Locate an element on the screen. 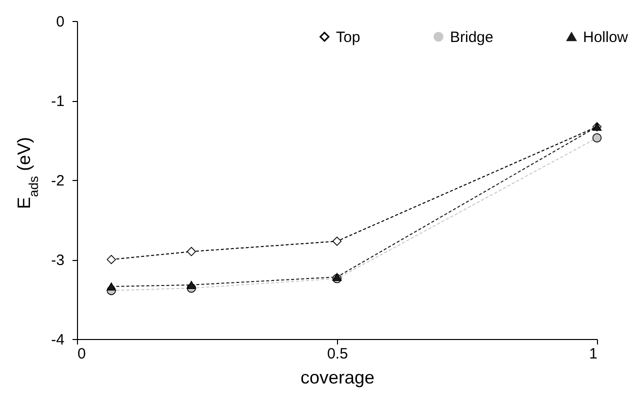 The width and height of the screenshot is (636, 401). legend-label: Hollow is located at coordinates (605, 37).